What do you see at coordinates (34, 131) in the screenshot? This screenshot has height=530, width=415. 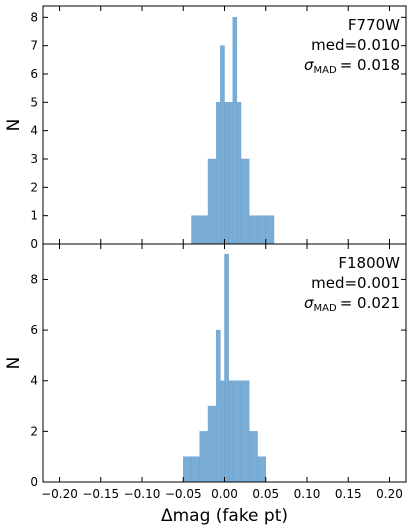 I see `y-tick-label-f770w-4: 4` at bounding box center [34, 131].